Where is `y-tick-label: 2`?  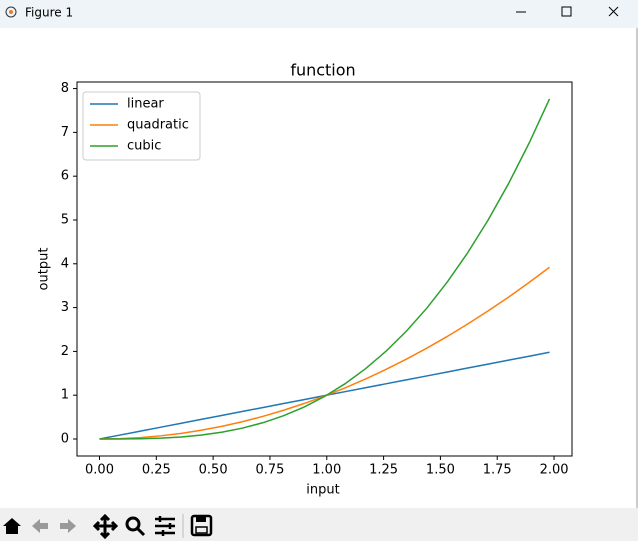 y-tick-label: 2 is located at coordinates (65, 351).